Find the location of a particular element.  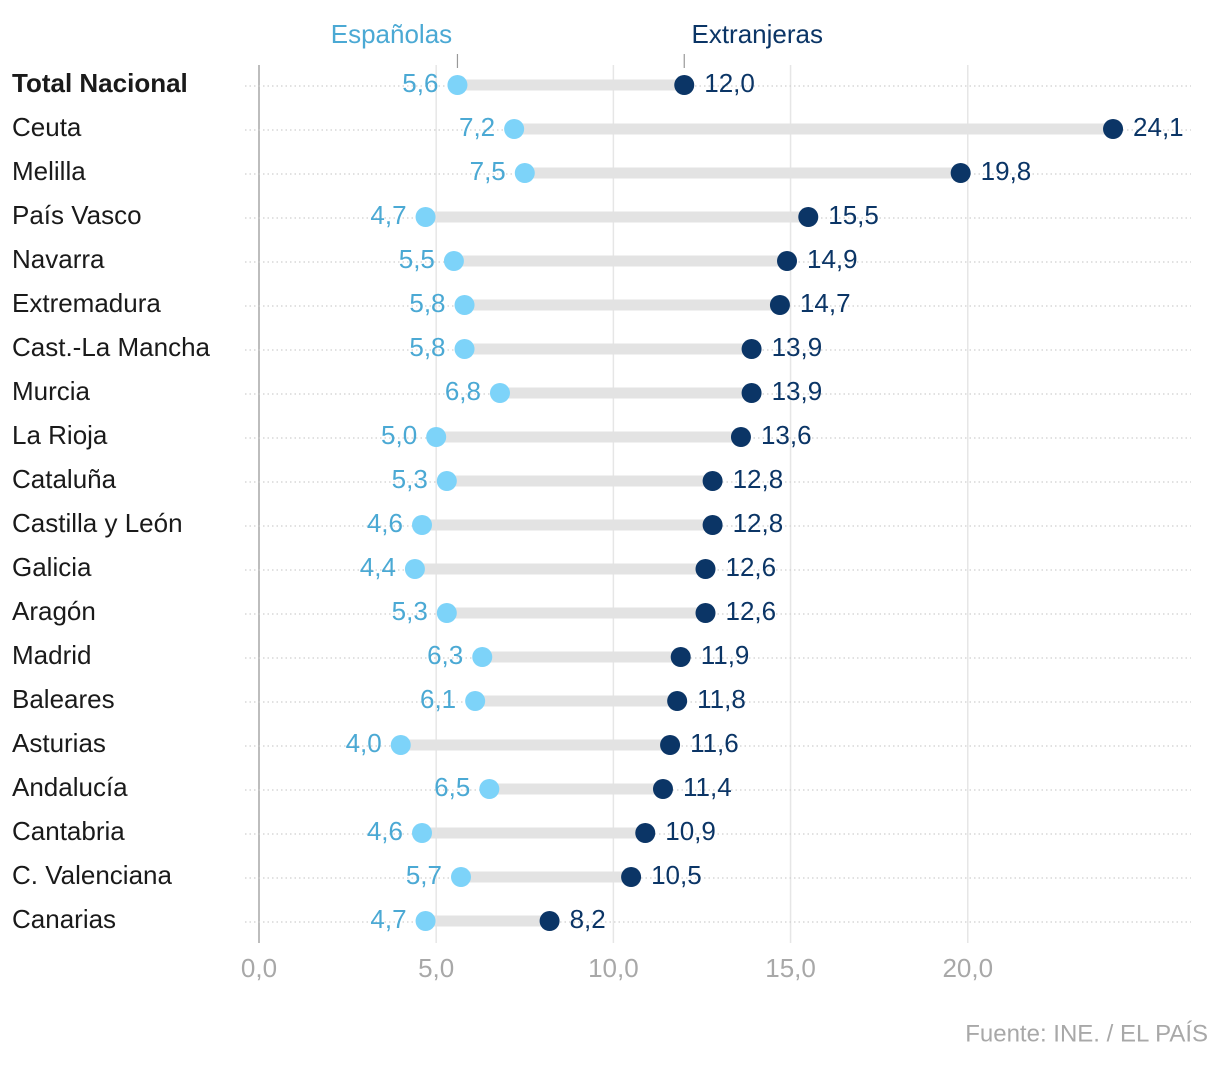

value-label: 5,6 is located at coordinates (420, 83).